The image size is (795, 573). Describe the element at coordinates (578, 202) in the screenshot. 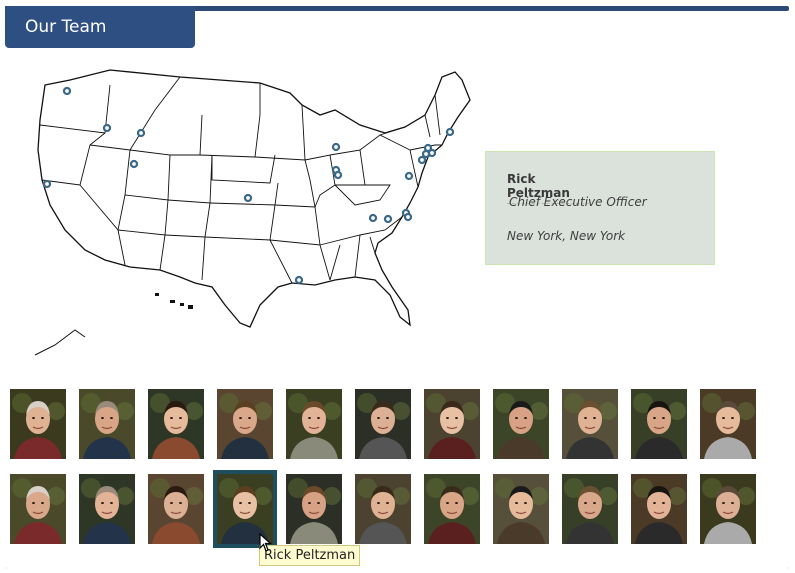

I see `member-title: Chief Executive Officer` at that location.